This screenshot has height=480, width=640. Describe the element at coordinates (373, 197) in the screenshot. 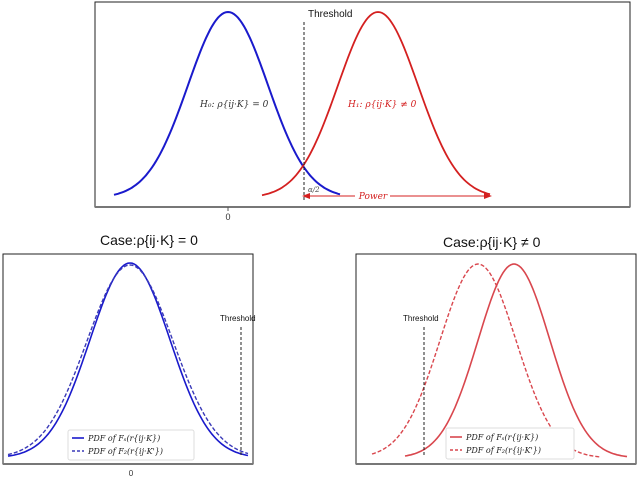

I see `power-label: Power` at that location.